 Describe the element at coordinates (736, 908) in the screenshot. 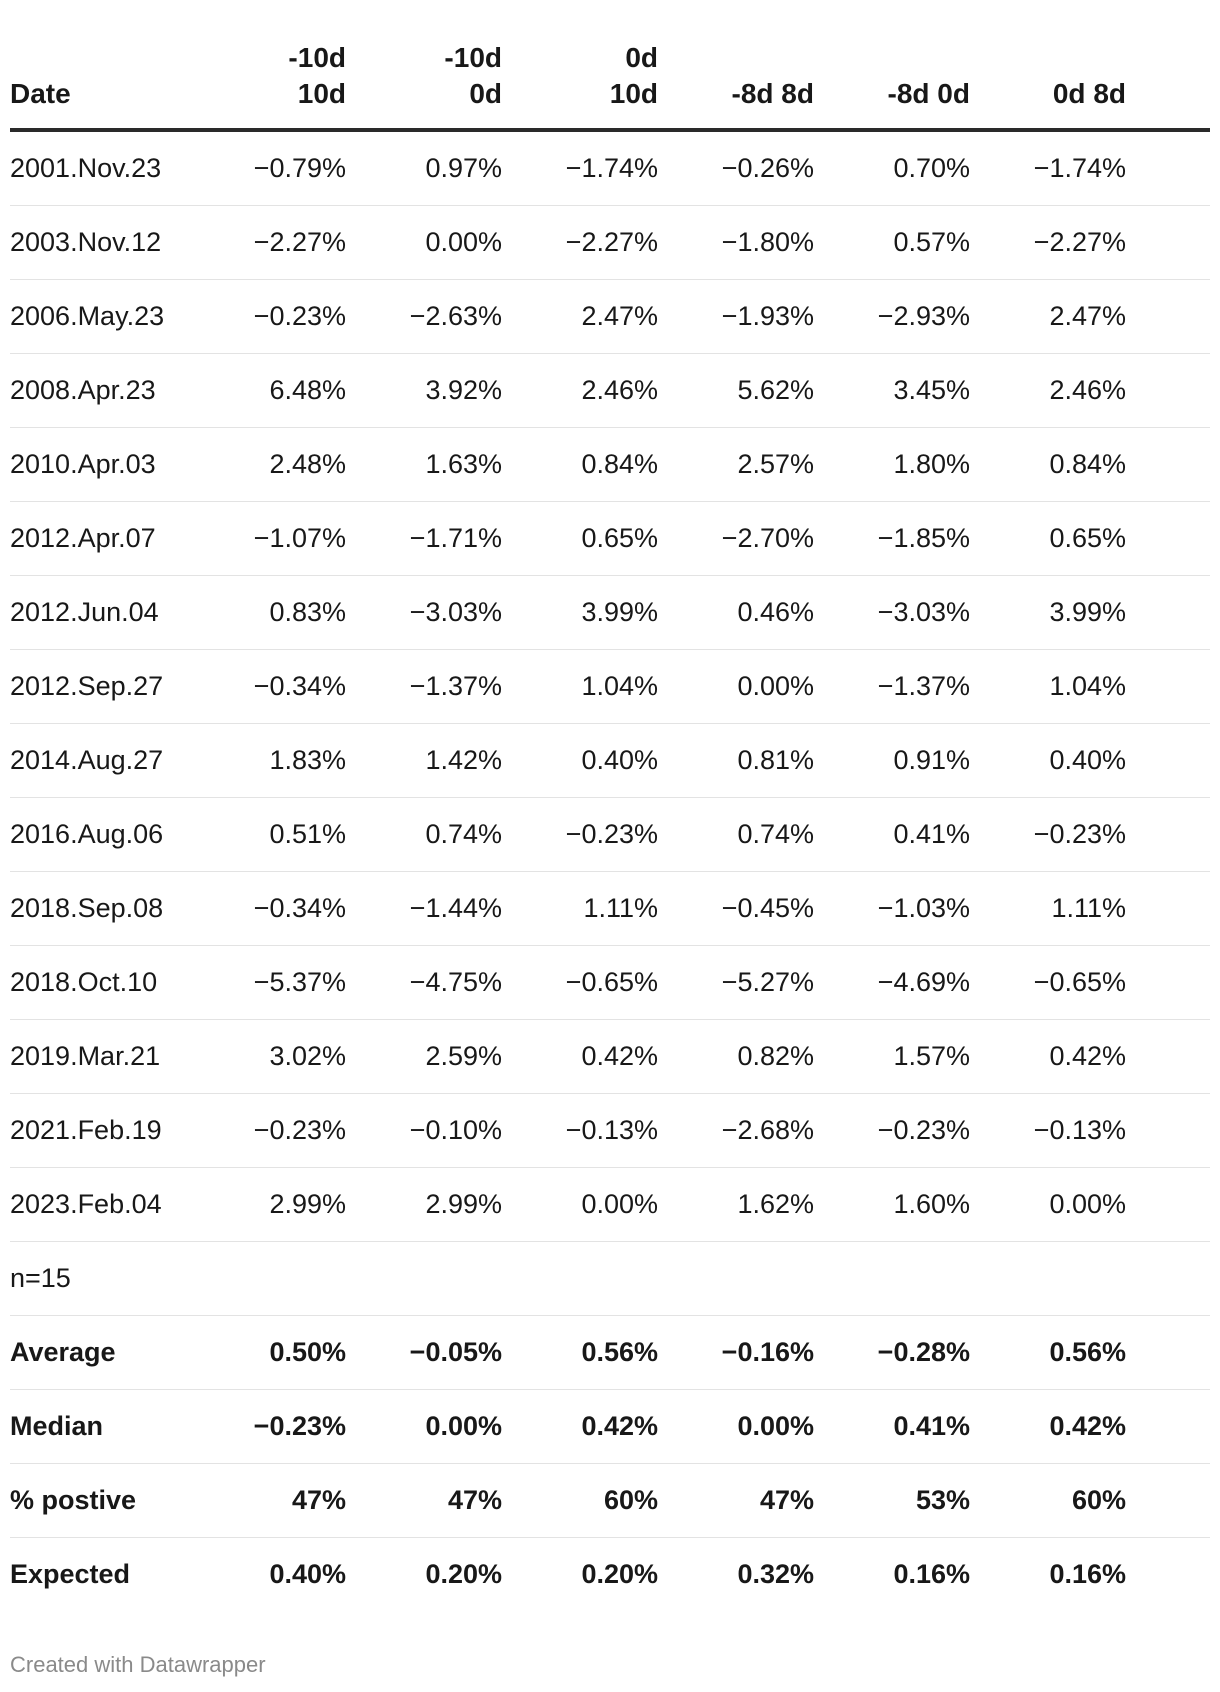

I see `table-cell: −0.45%` at that location.